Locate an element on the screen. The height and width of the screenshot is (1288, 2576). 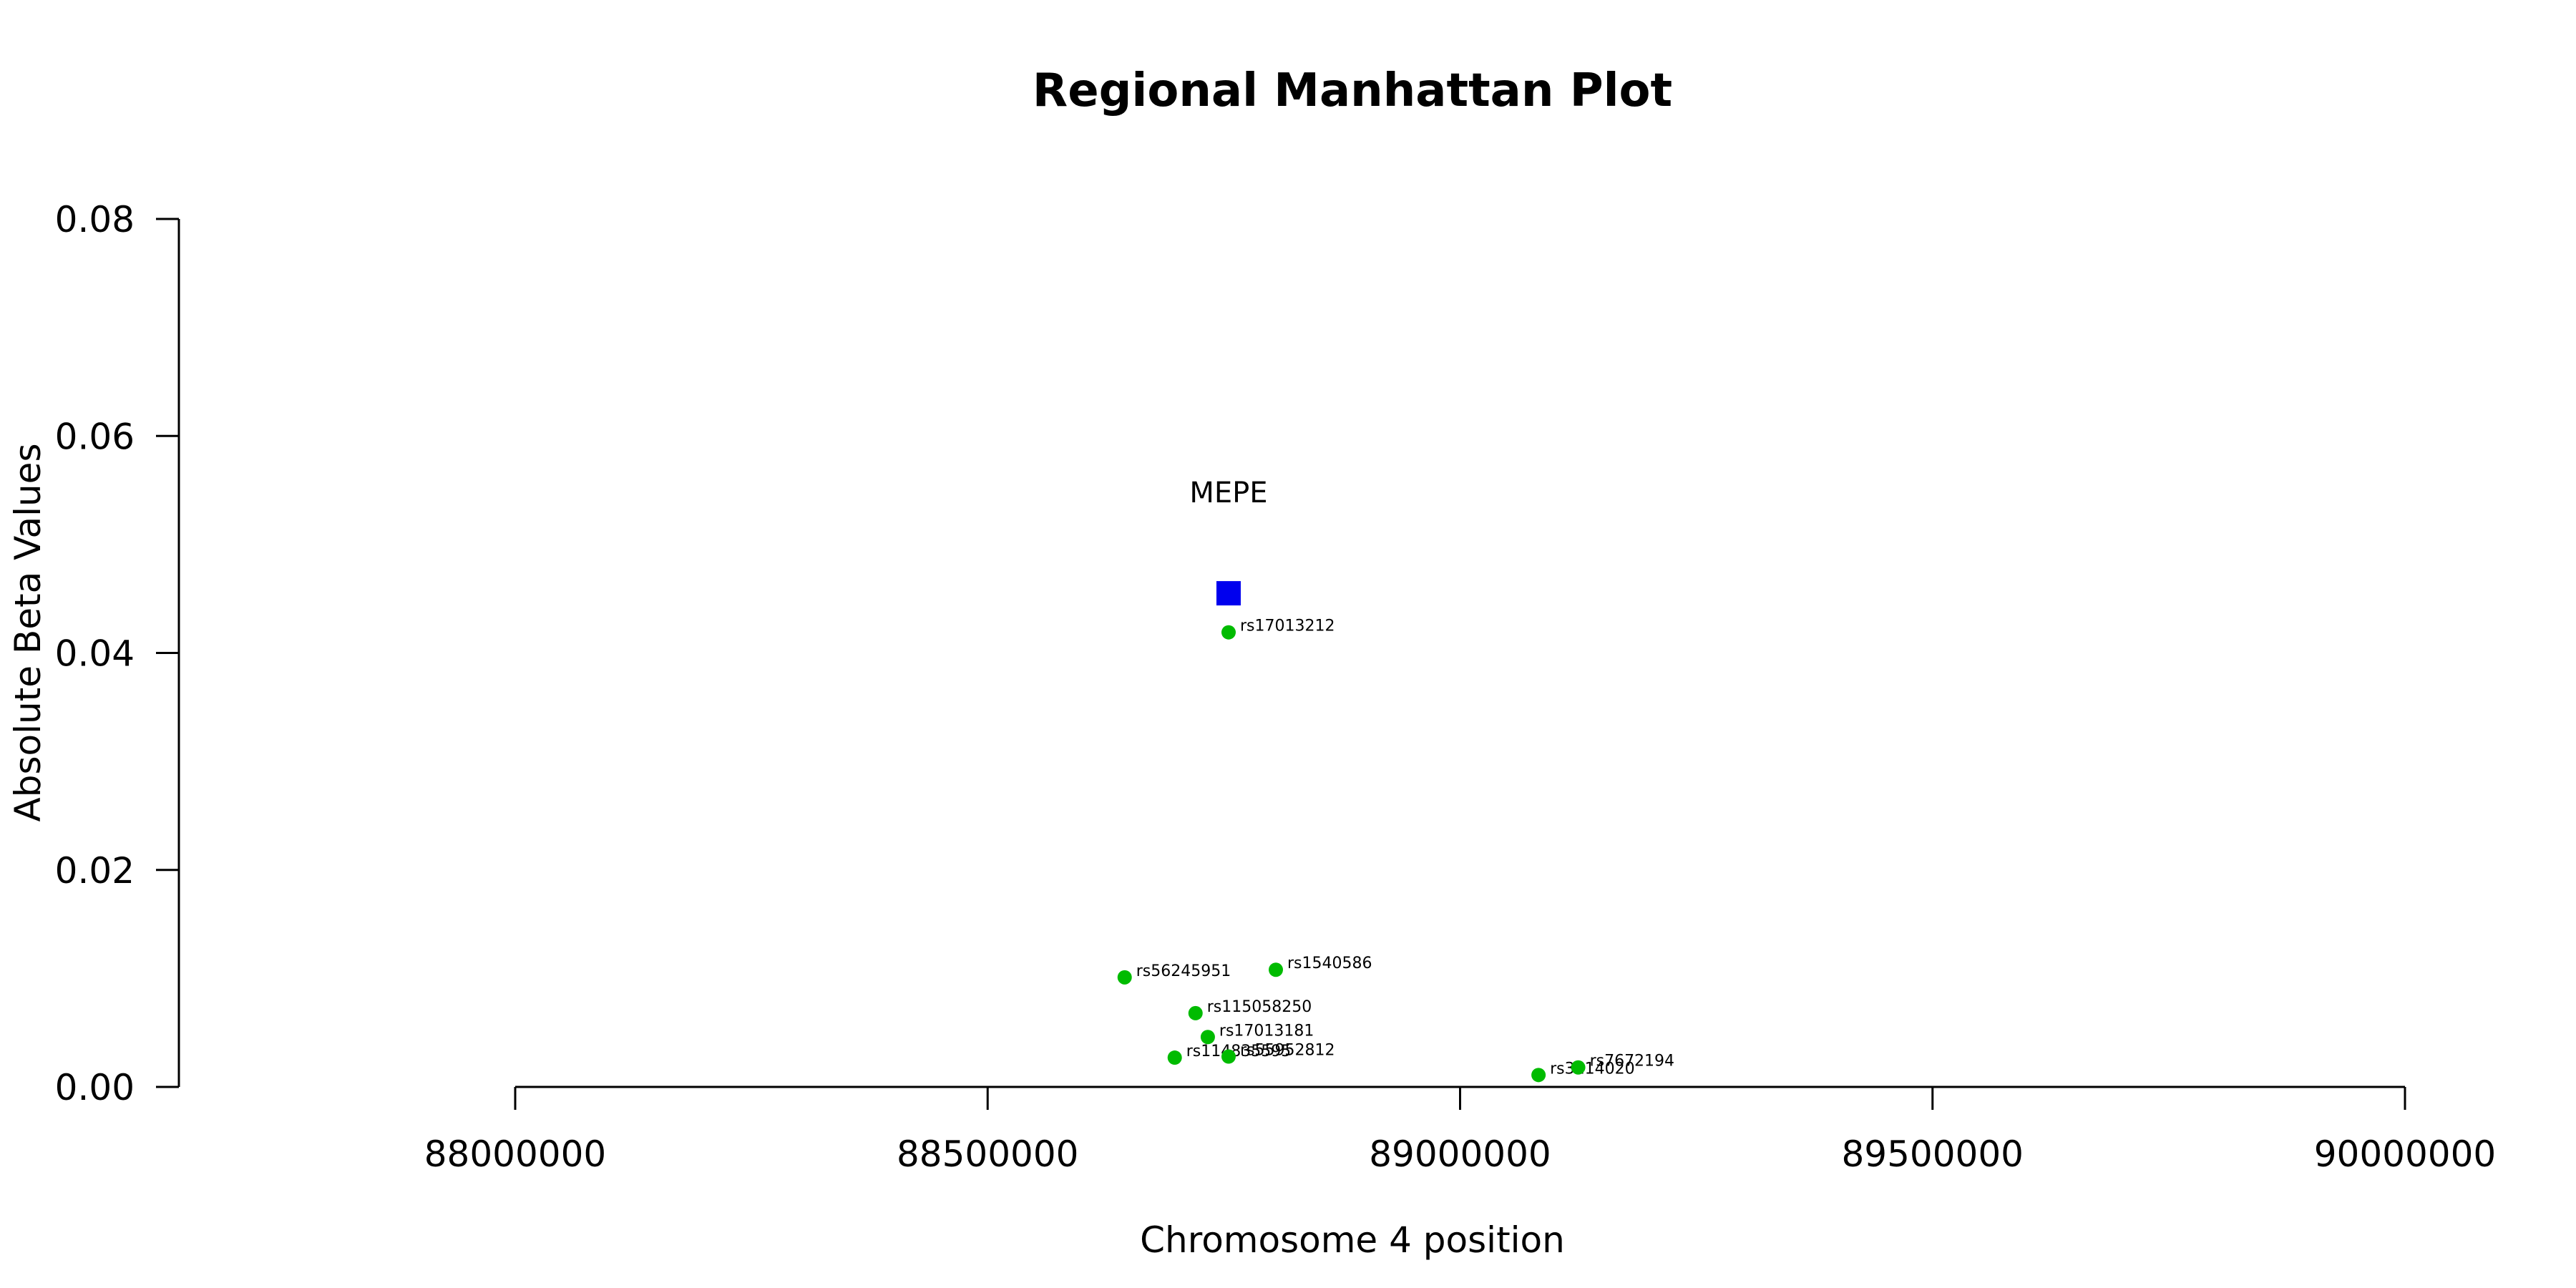
gene-marker-square is located at coordinates (1228, 593).